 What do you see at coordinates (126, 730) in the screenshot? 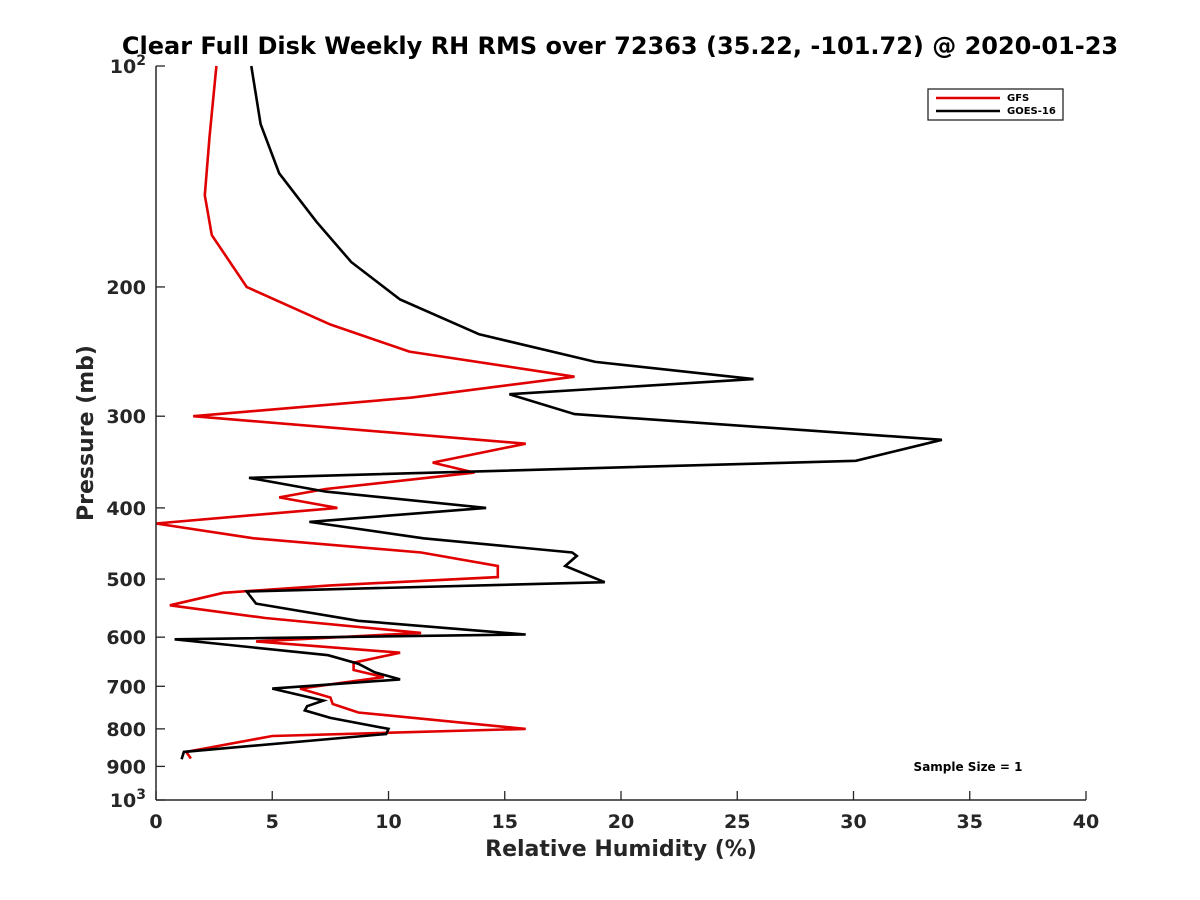
I see `y-tick-label: 800` at bounding box center [126, 730].